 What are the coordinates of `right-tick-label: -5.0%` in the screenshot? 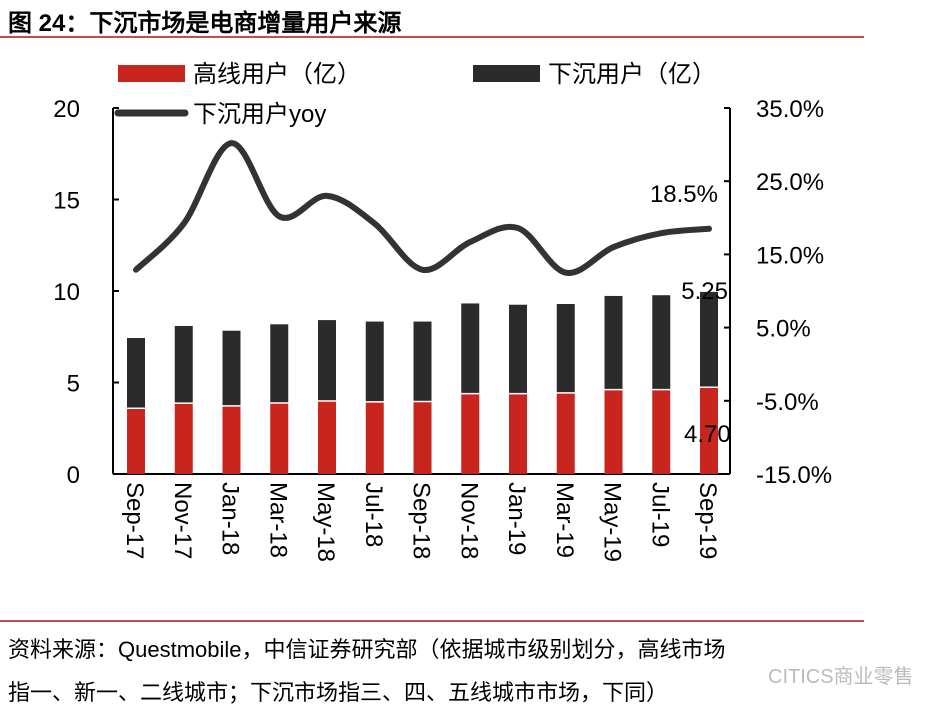 It's located at (787, 402).